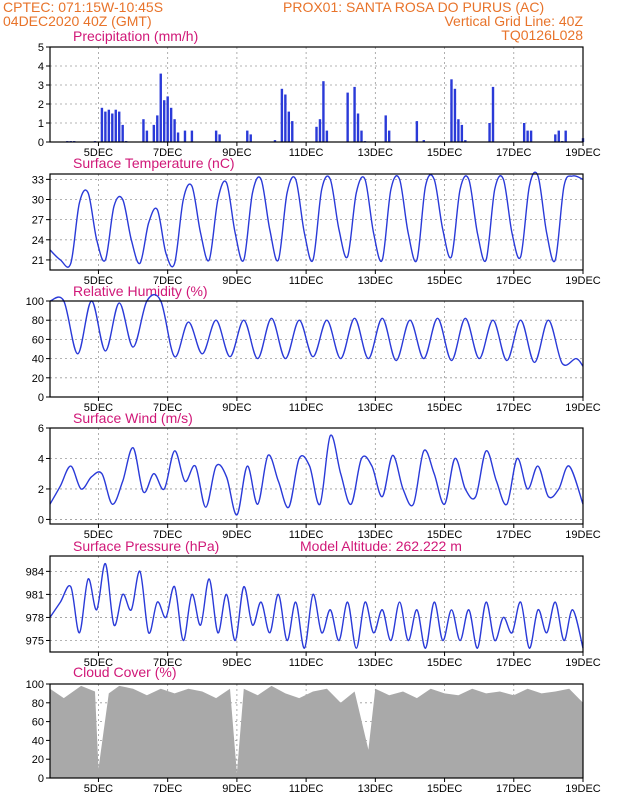 This screenshot has height=800, width=618. What do you see at coordinates (38, 321) in the screenshot?
I see `rh-ytick-label: 80` at bounding box center [38, 321].